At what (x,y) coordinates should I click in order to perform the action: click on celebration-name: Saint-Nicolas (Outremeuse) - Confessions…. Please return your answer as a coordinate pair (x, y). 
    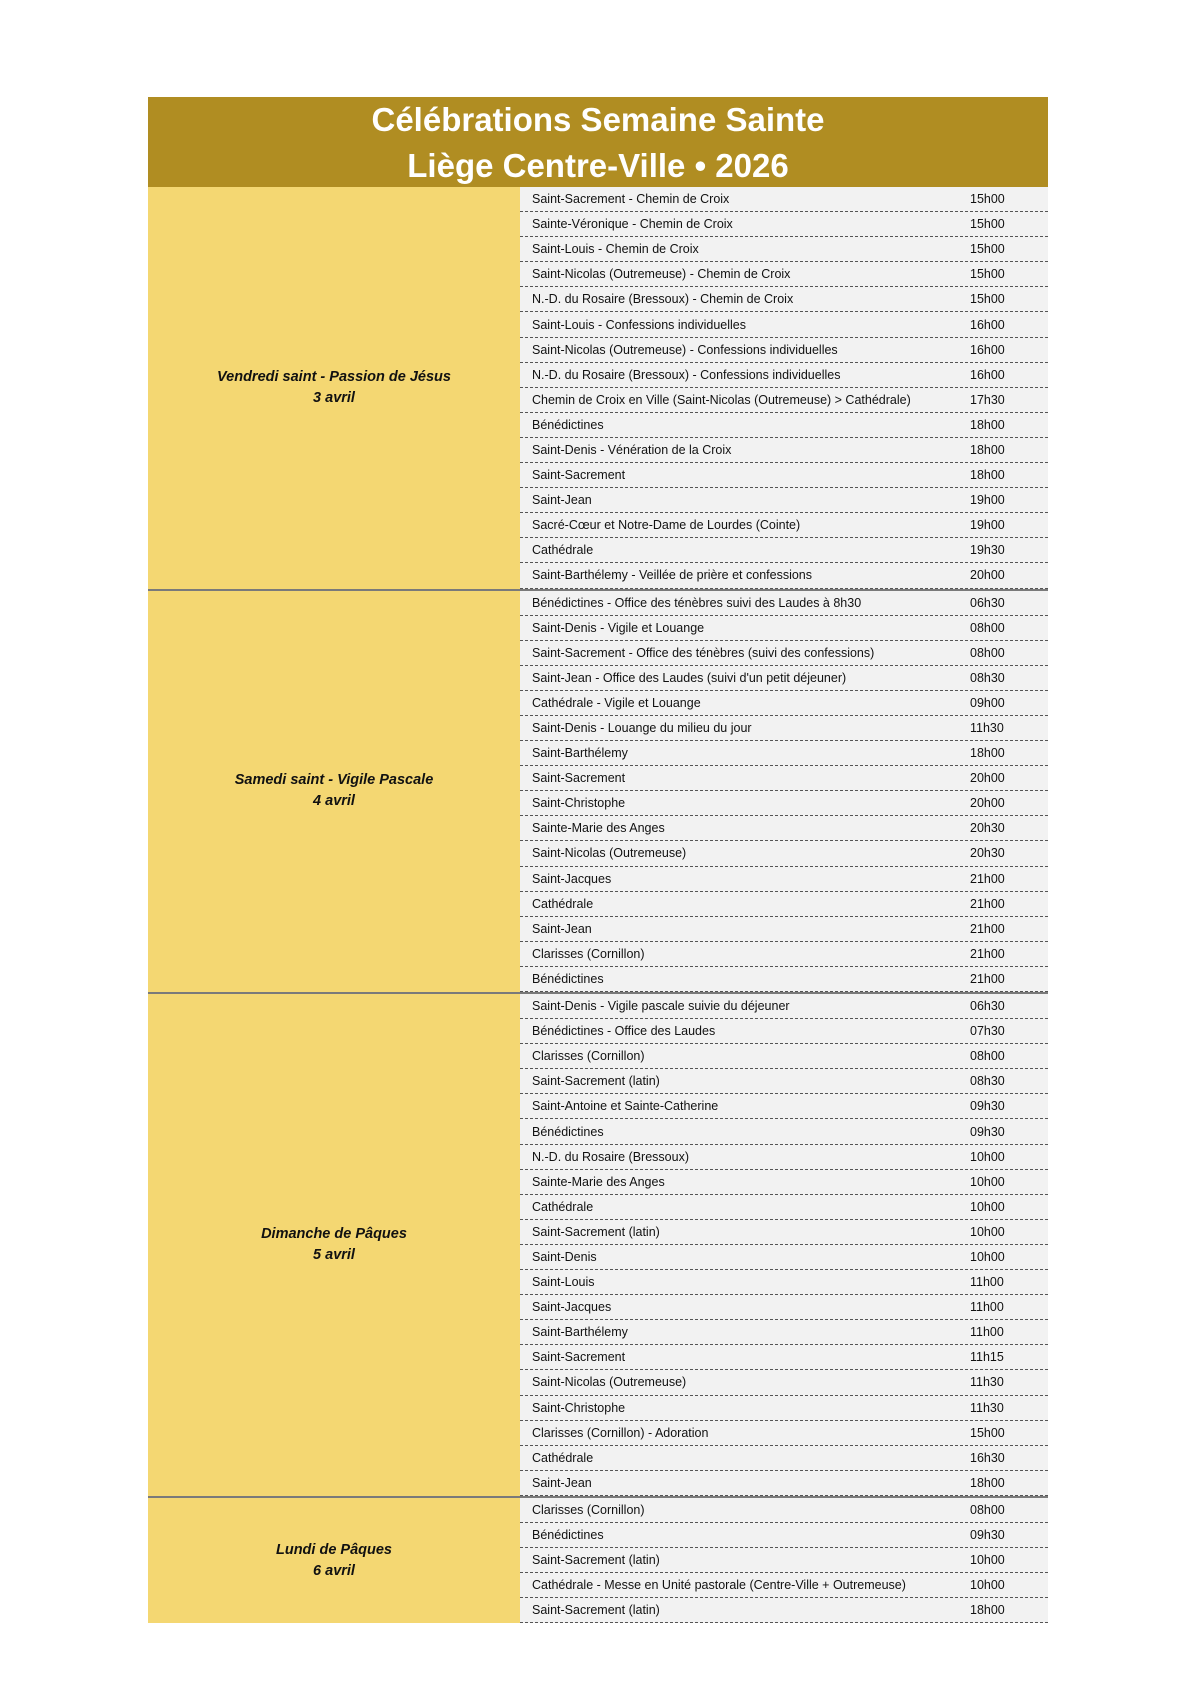
    Looking at the image, I should click on (685, 349).